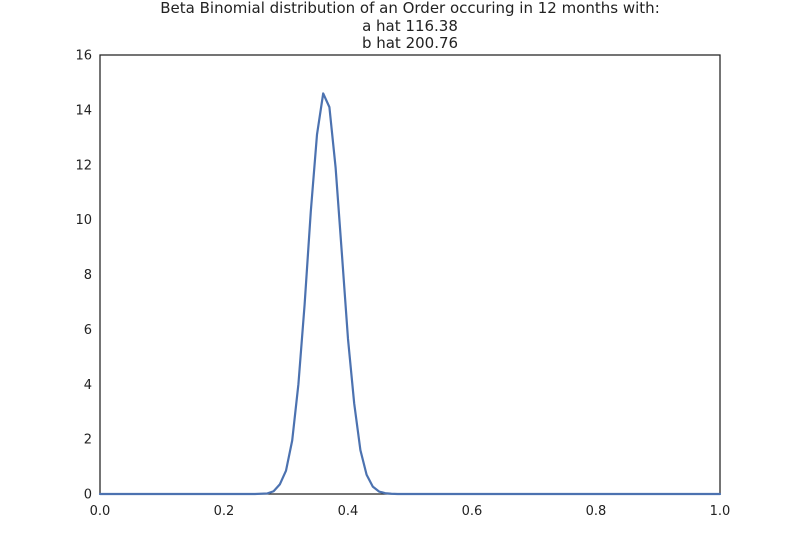 The width and height of the screenshot is (800, 550). I want to click on x-axis: 0.0 0.2 0.4 0.6 0.8 1.0, so click(410, 511).